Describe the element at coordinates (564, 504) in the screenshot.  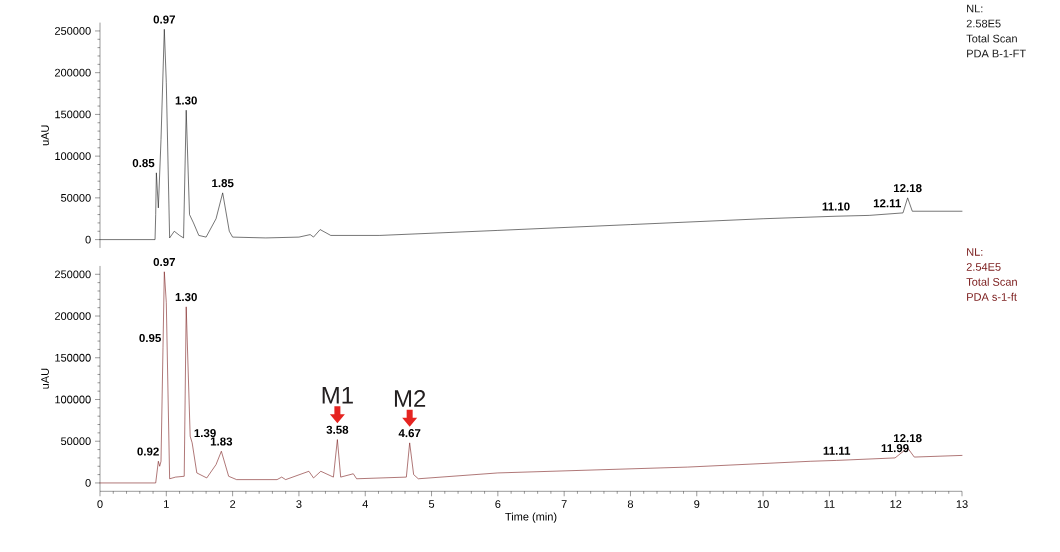
I see `x-tick-label: 7` at that location.